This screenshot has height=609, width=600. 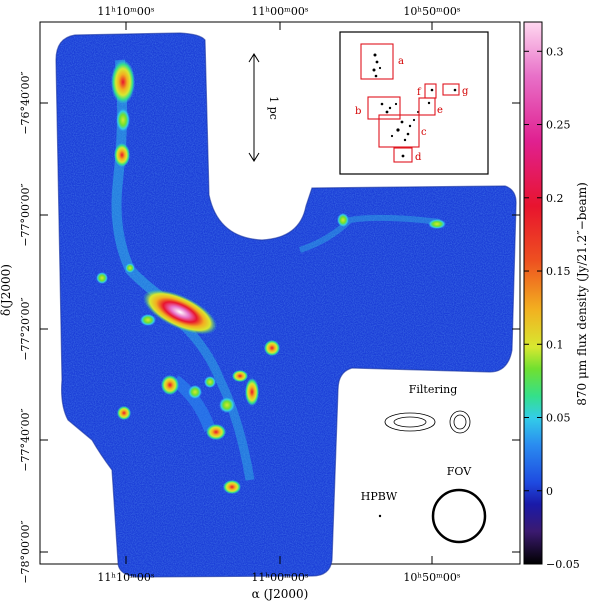 I want to click on colorbar-tick-label: 0.2, so click(x=555, y=198).